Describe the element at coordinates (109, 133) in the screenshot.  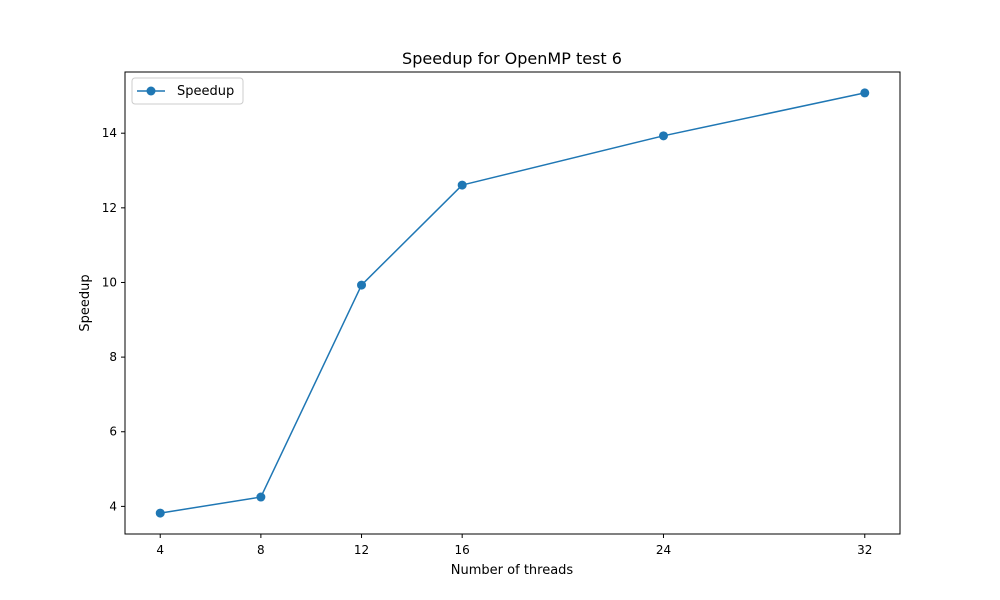
I see `y-tick-label: 14` at that location.